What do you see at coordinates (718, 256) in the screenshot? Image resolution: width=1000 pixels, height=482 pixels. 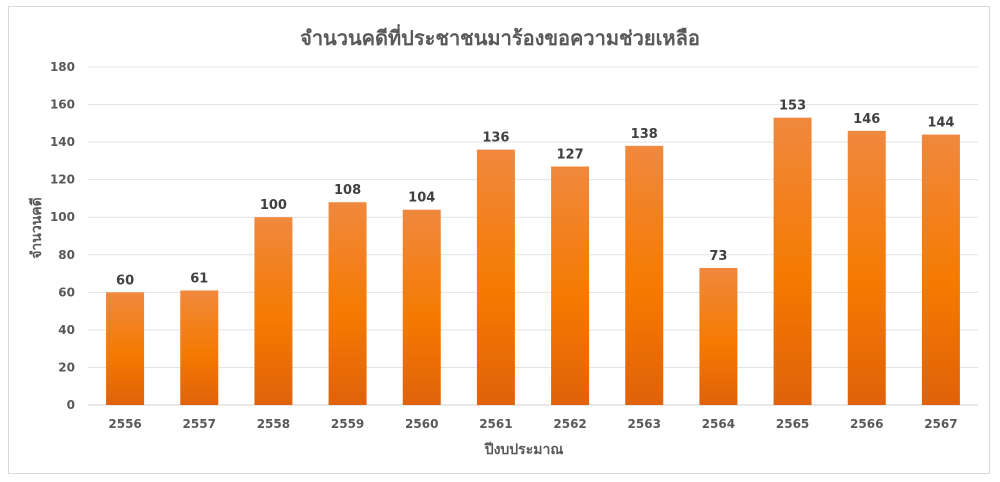 I see `data-label-2564: 73` at bounding box center [718, 256].